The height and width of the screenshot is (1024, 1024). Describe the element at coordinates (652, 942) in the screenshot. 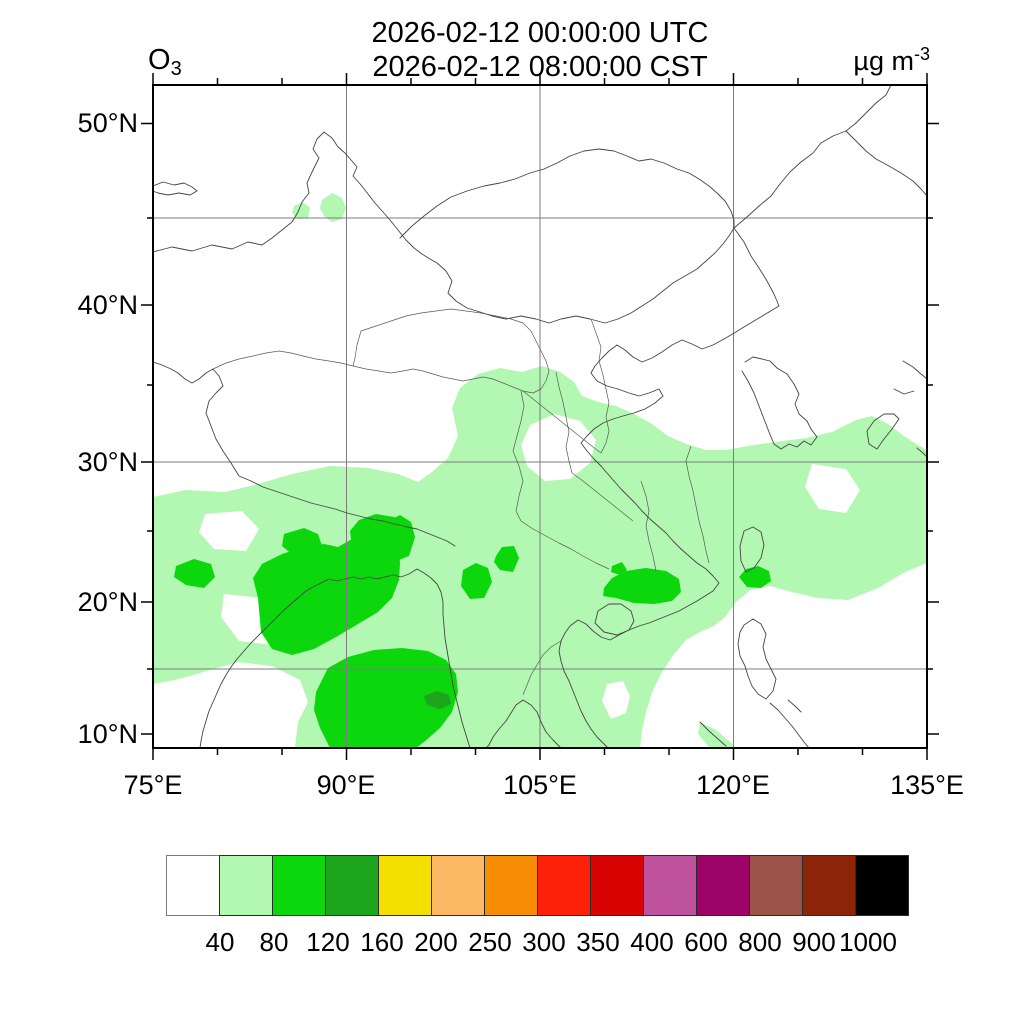

I see `colorbar-label: 400` at that location.